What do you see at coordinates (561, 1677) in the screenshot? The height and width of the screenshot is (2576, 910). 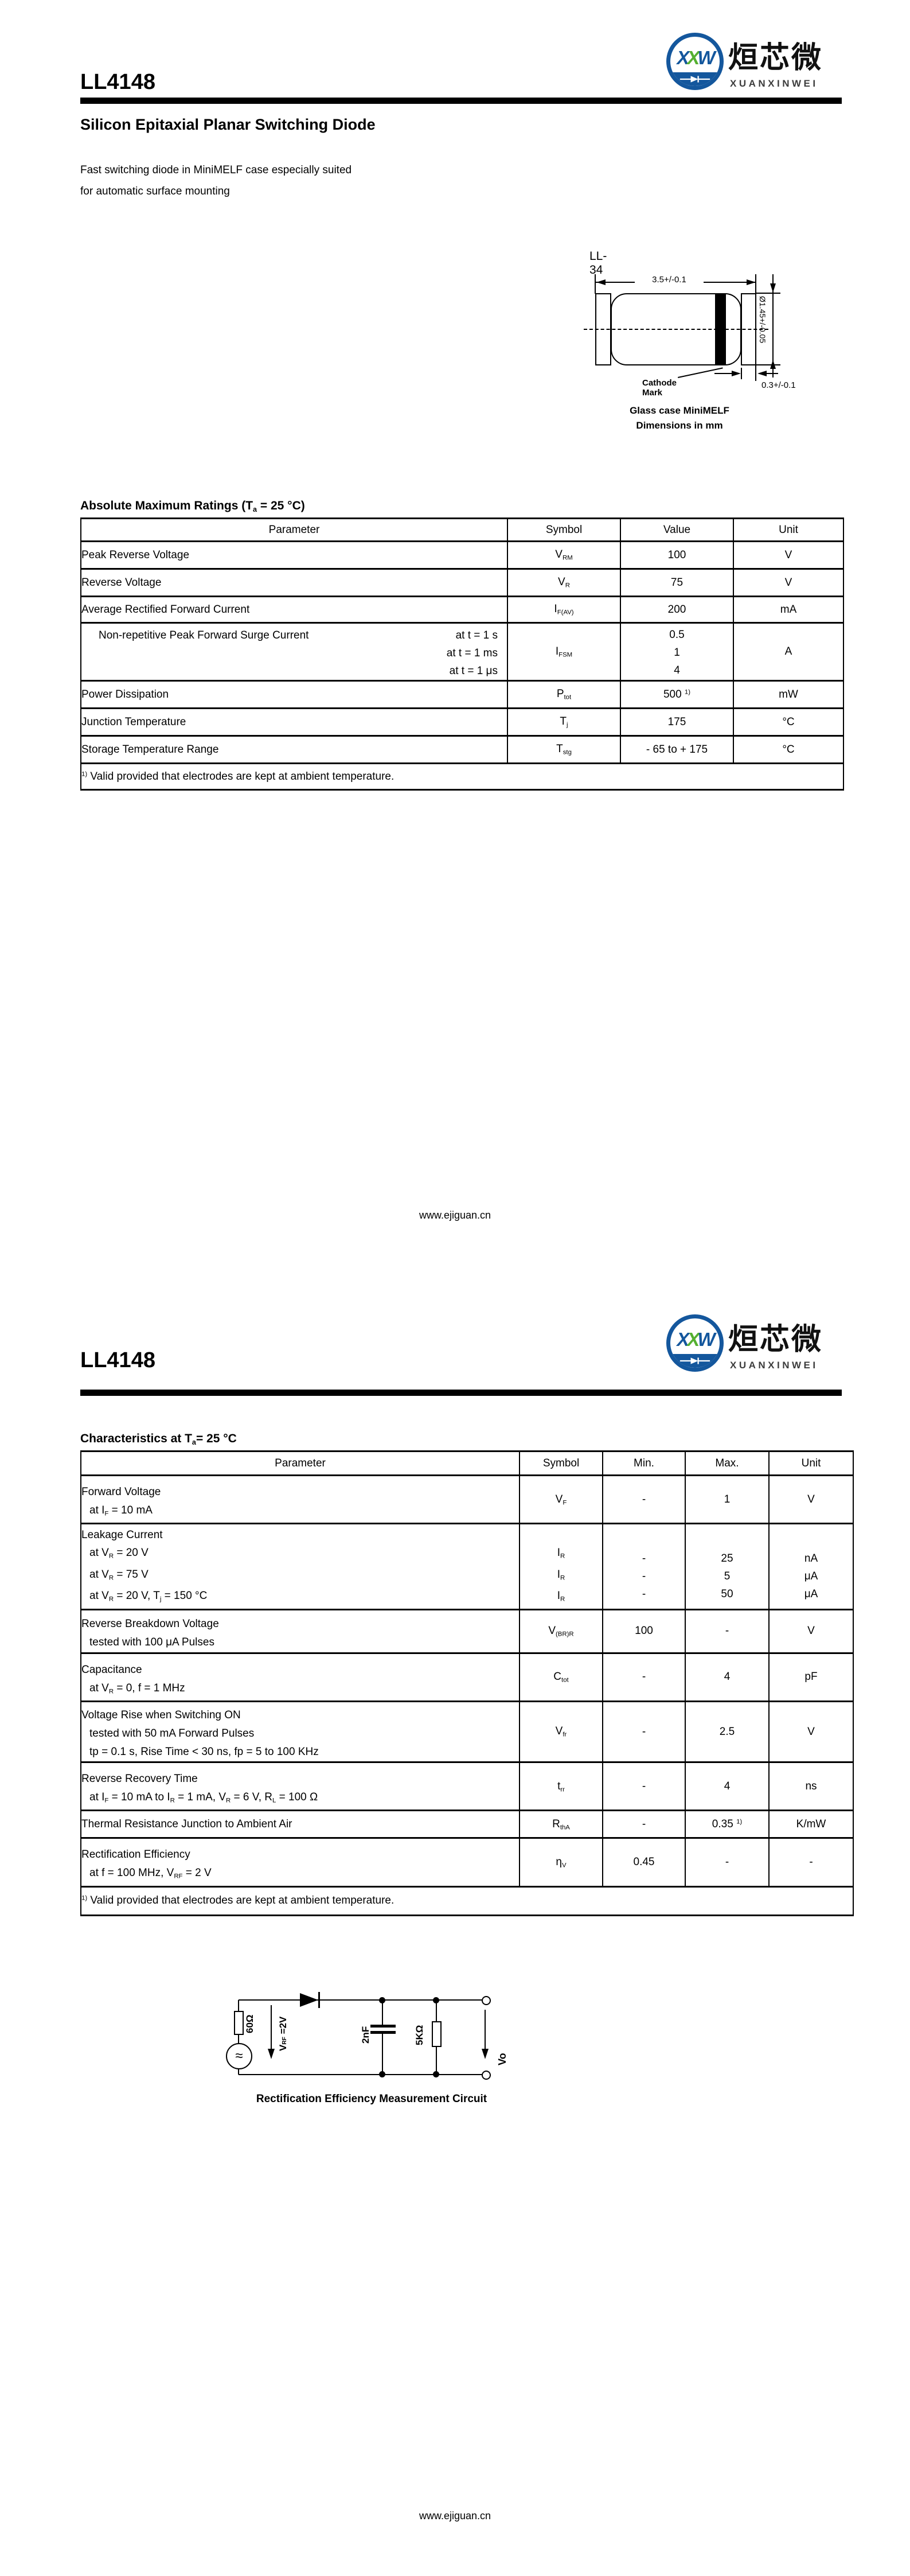 I see `cell-symbol: Ctot` at bounding box center [561, 1677].